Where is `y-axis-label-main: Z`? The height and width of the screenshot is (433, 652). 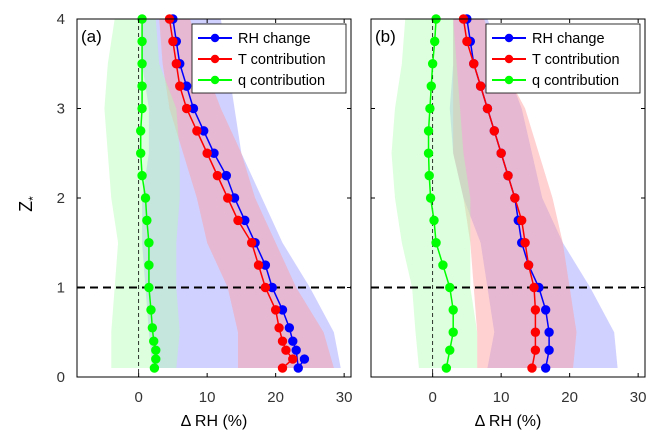 y-axis-label-main: Z is located at coordinates (26, 206).